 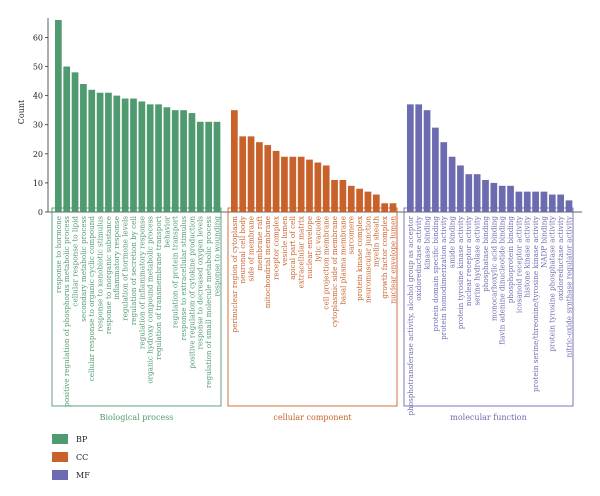 What do you see at coordinates (518, 264) in the screenshot?
I see `category-label: icosanoid receptor activity` at bounding box center [518, 264].